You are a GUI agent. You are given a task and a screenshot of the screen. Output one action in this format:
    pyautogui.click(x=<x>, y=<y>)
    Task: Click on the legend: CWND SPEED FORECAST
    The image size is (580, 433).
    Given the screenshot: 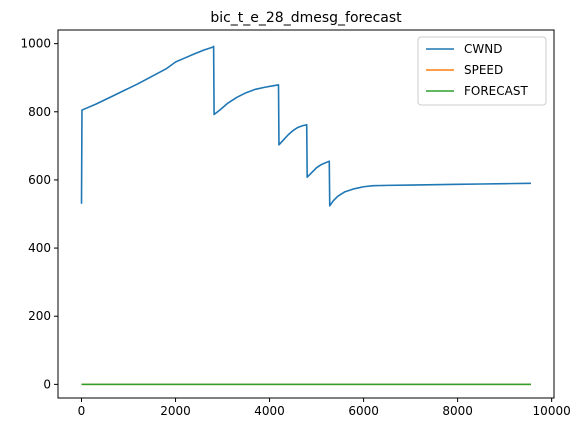 What is the action you would take?
    pyautogui.click(x=482, y=71)
    